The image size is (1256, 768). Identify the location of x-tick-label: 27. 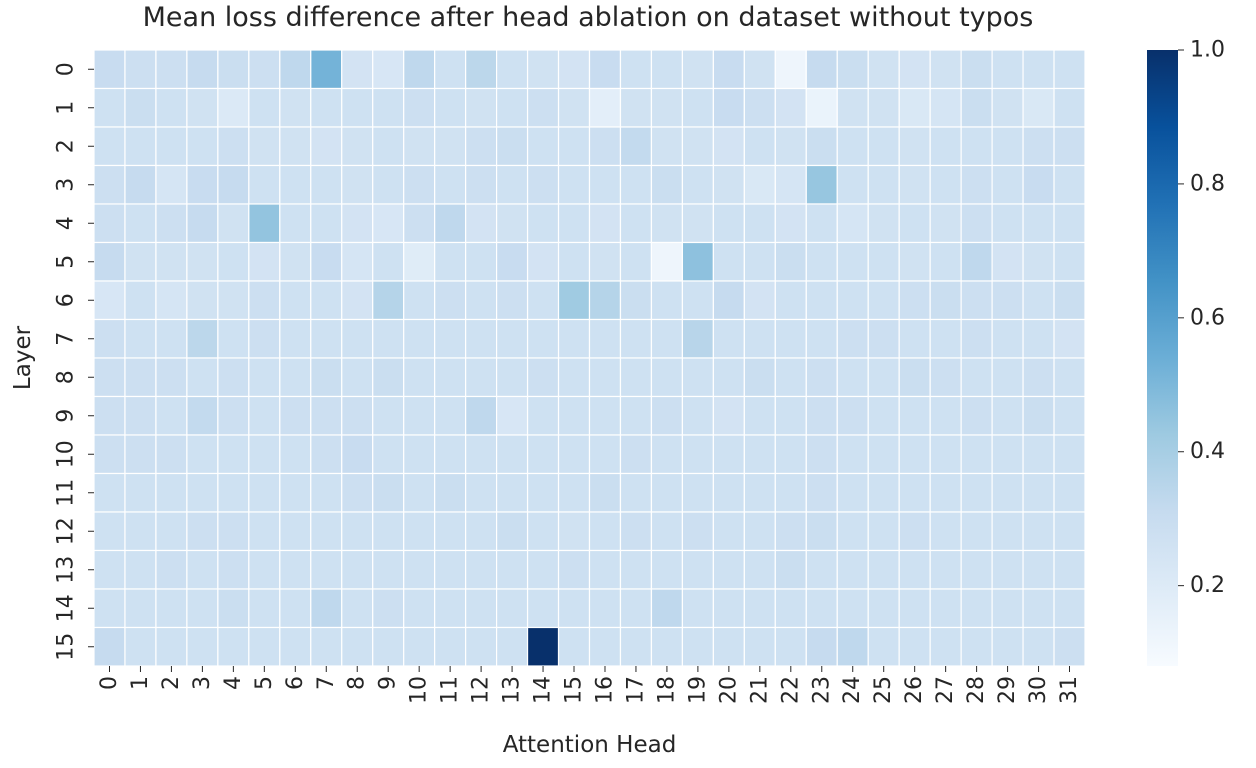
(945, 690).